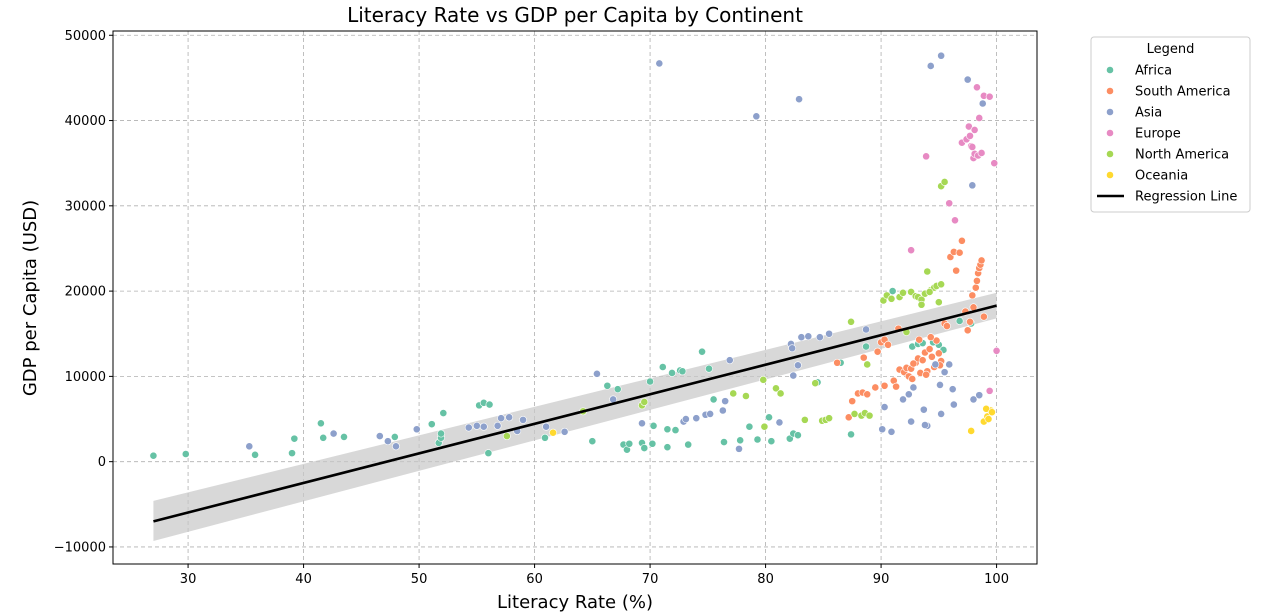 The height and width of the screenshot is (612, 1280). I want to click on y-axis-label: GDP per Capita (USD), so click(30, 298).